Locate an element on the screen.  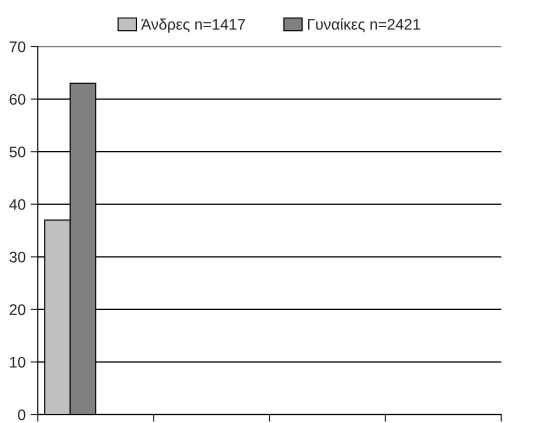
y-tick-label: 60 is located at coordinates (18, 99).